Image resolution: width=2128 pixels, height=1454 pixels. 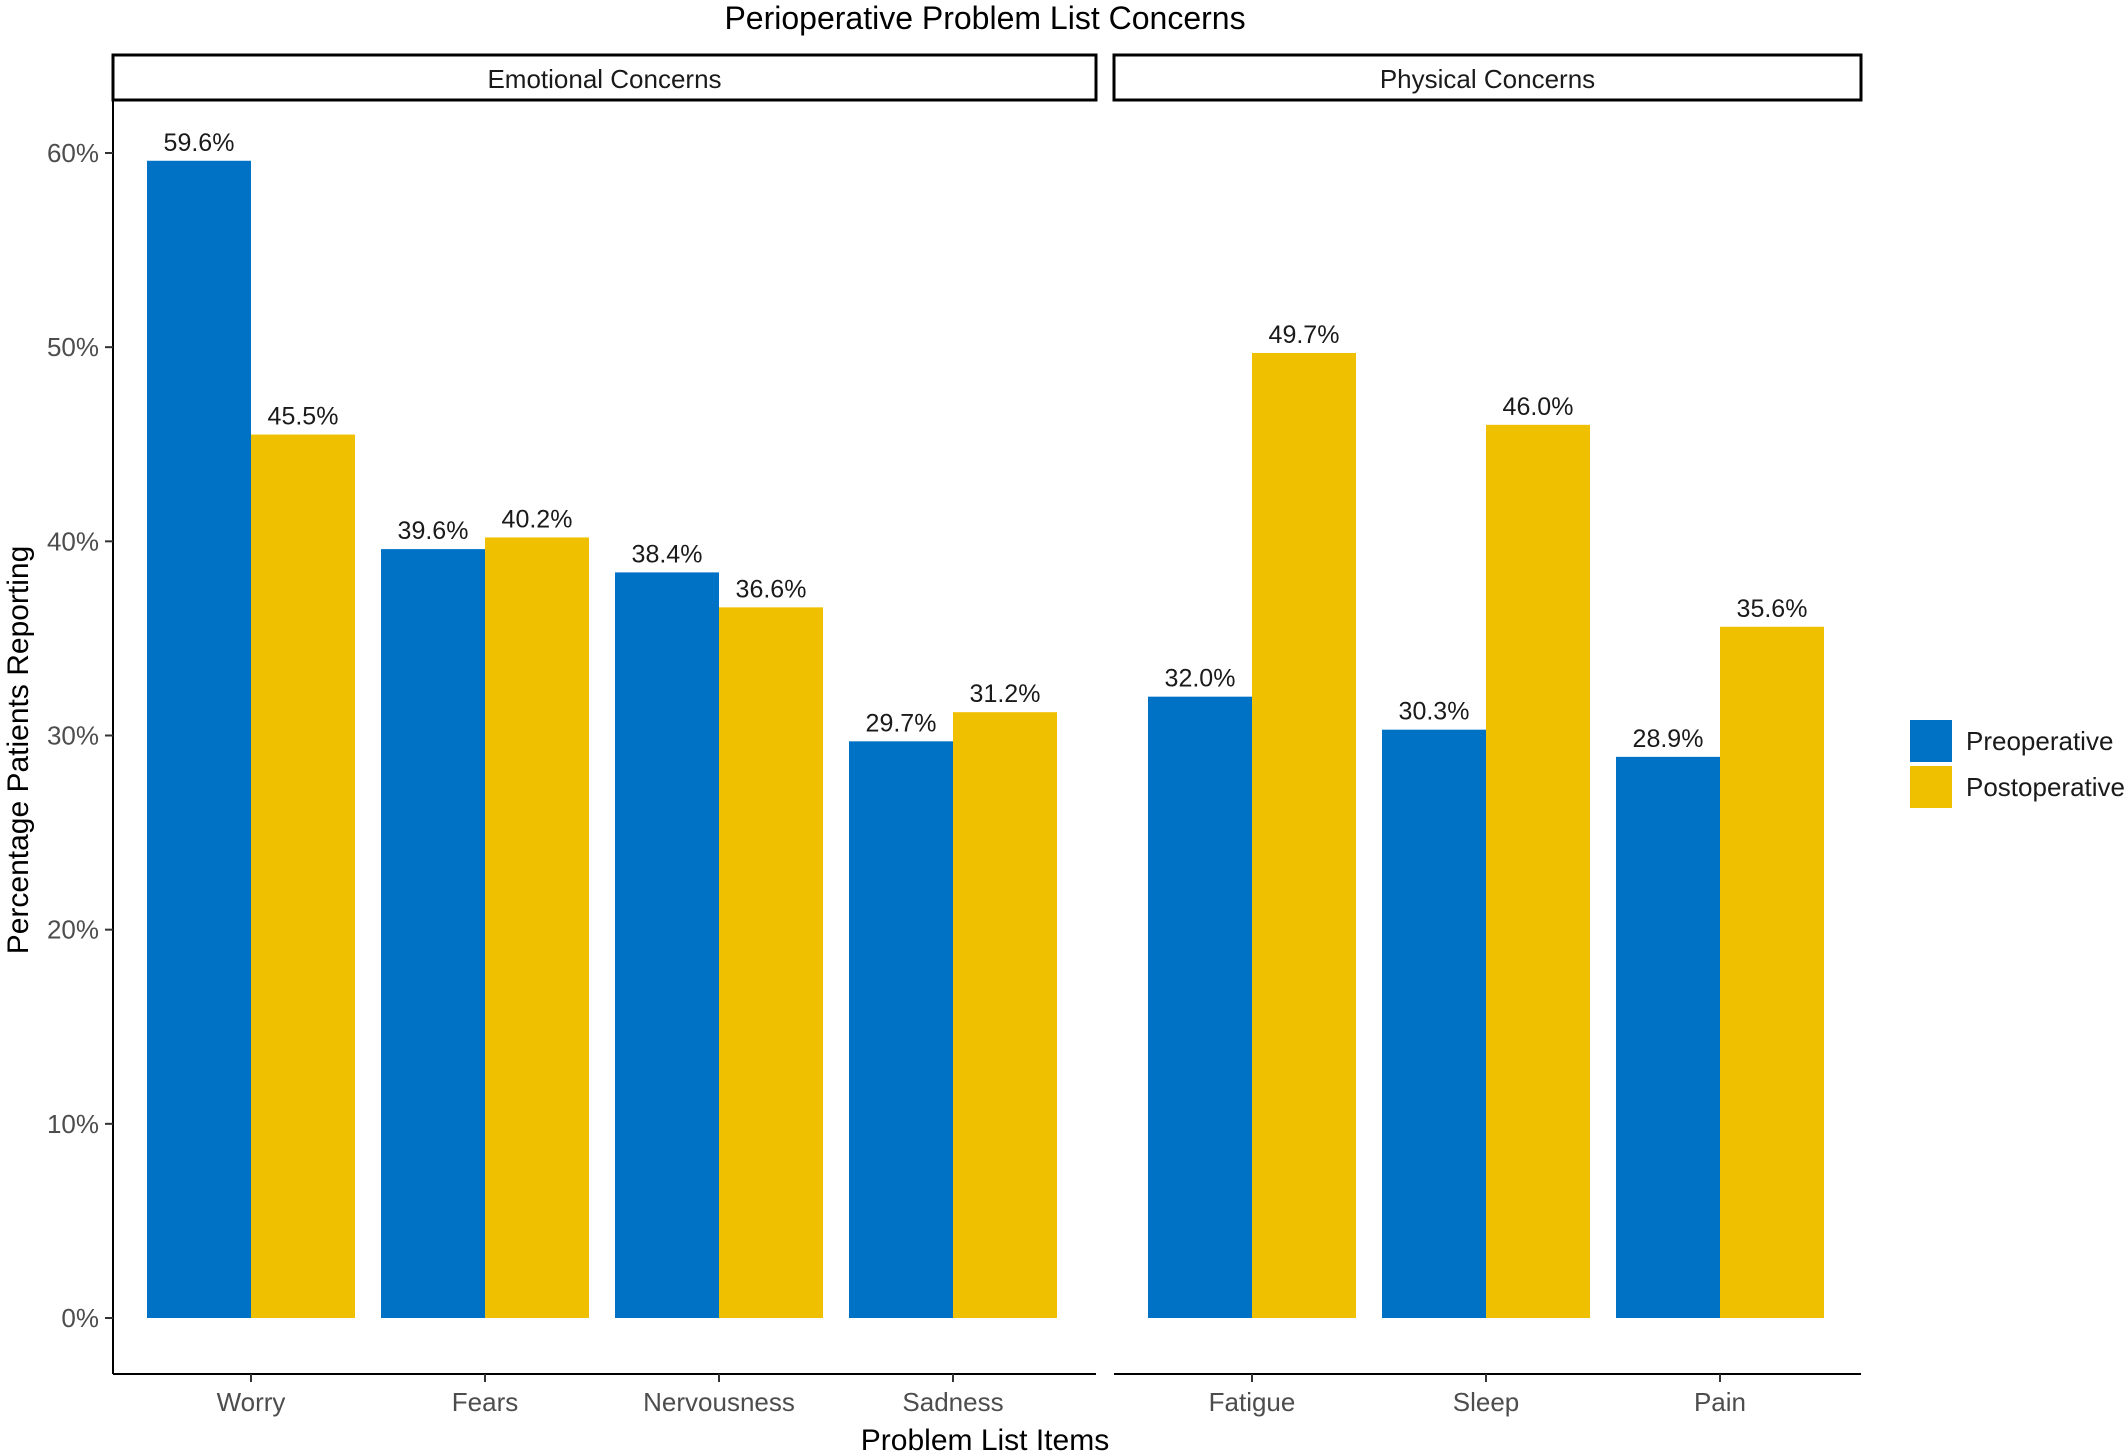 I want to click on data-label: 46.0%, so click(x=1538, y=407).